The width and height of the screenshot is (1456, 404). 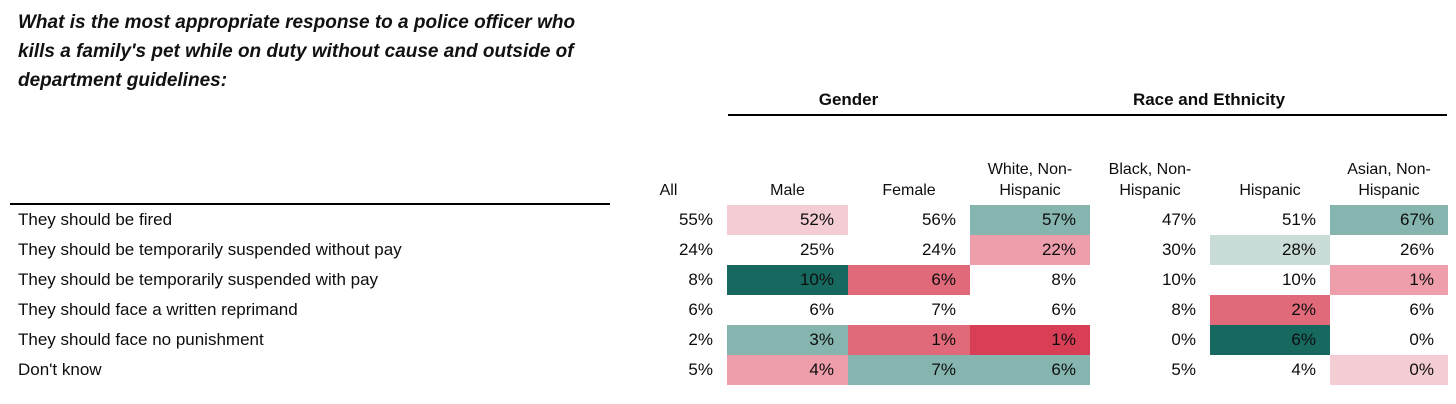 What do you see at coordinates (1030, 250) in the screenshot?
I see `table-cell: 22%` at bounding box center [1030, 250].